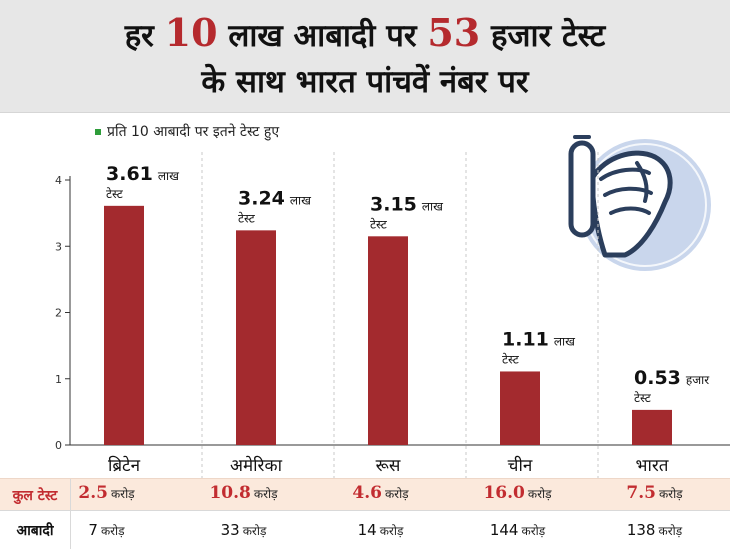 The image size is (730, 549). What do you see at coordinates (365, 82) in the screenshot?
I see `title-line-2: के साथ भारत पांचवें नंबर पर` at bounding box center [365, 82].